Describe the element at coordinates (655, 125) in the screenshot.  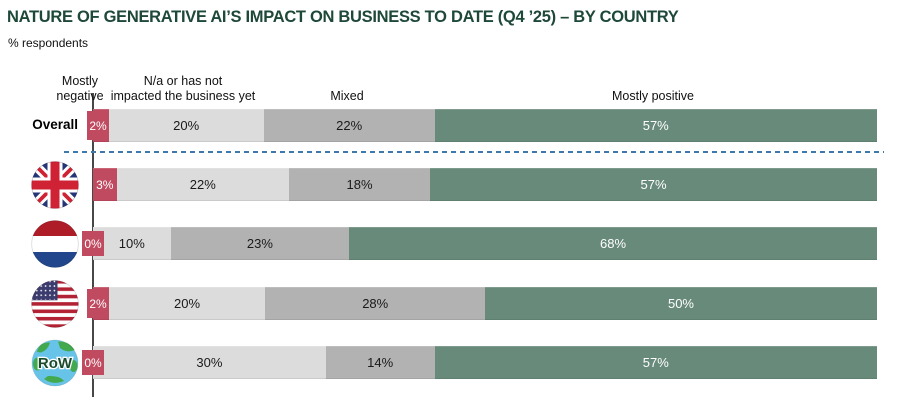
I see `segment-mostly-positive-overall: 57%` at that location.